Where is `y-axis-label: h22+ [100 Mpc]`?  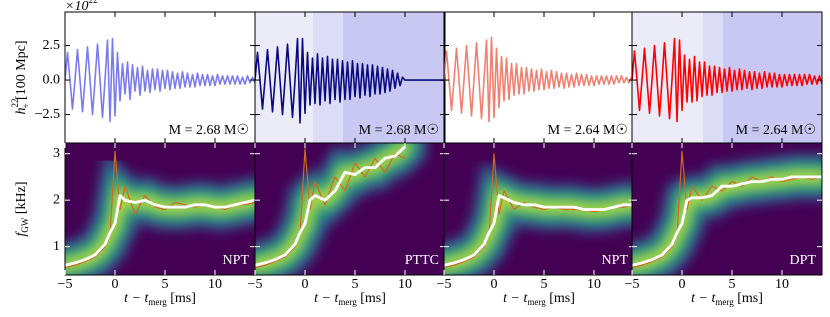 y-axis-label: h22+ [100 Mpc] is located at coordinates (20, 77).